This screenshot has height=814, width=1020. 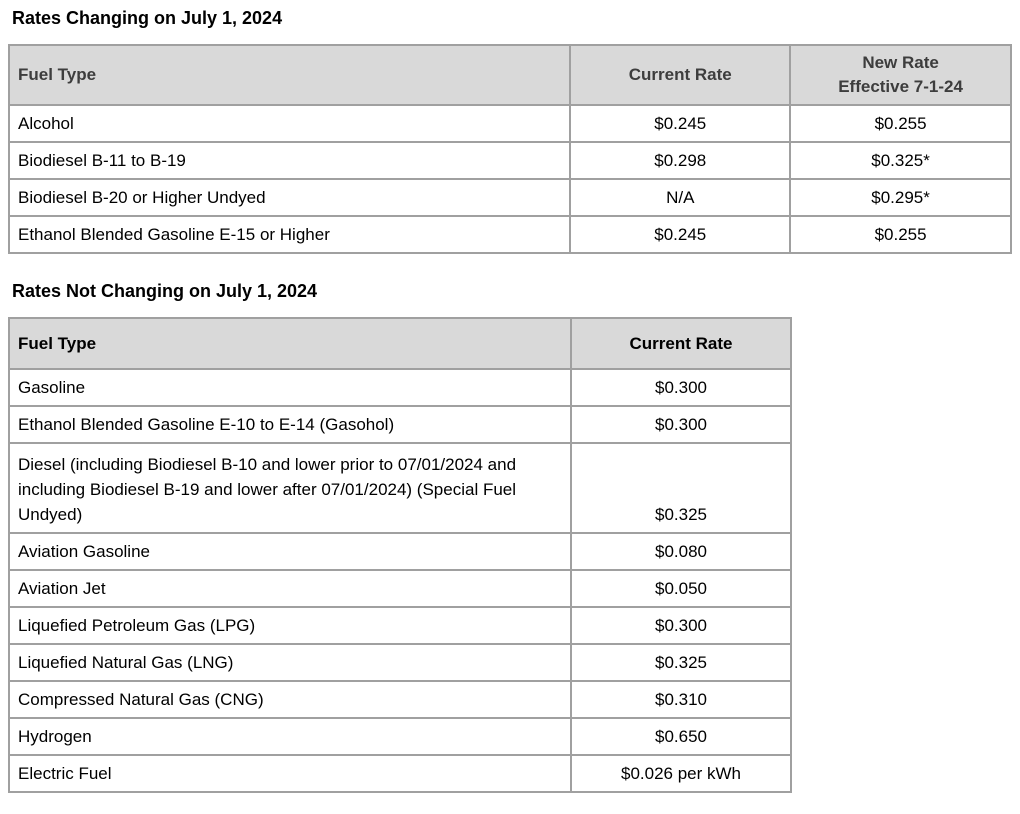 What do you see at coordinates (290, 662) in the screenshot?
I see `fuel-type-cell: Liquefied Natural Gas (LNG)` at bounding box center [290, 662].